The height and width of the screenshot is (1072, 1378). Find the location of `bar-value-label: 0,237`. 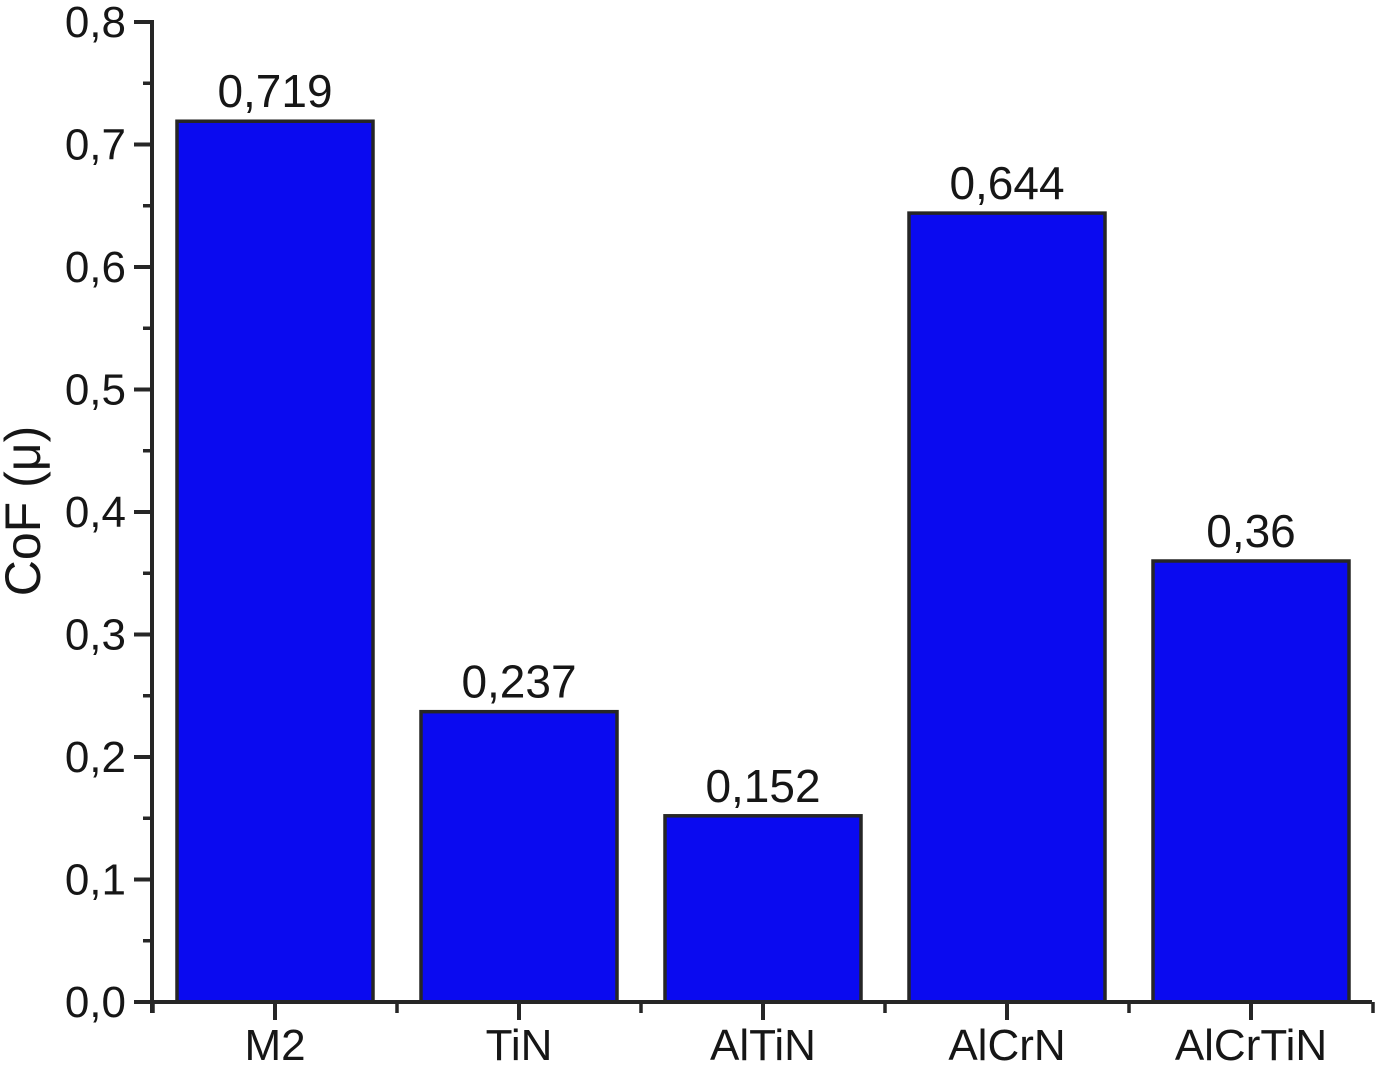

bar-value-label: 0,237 is located at coordinates (518, 682).